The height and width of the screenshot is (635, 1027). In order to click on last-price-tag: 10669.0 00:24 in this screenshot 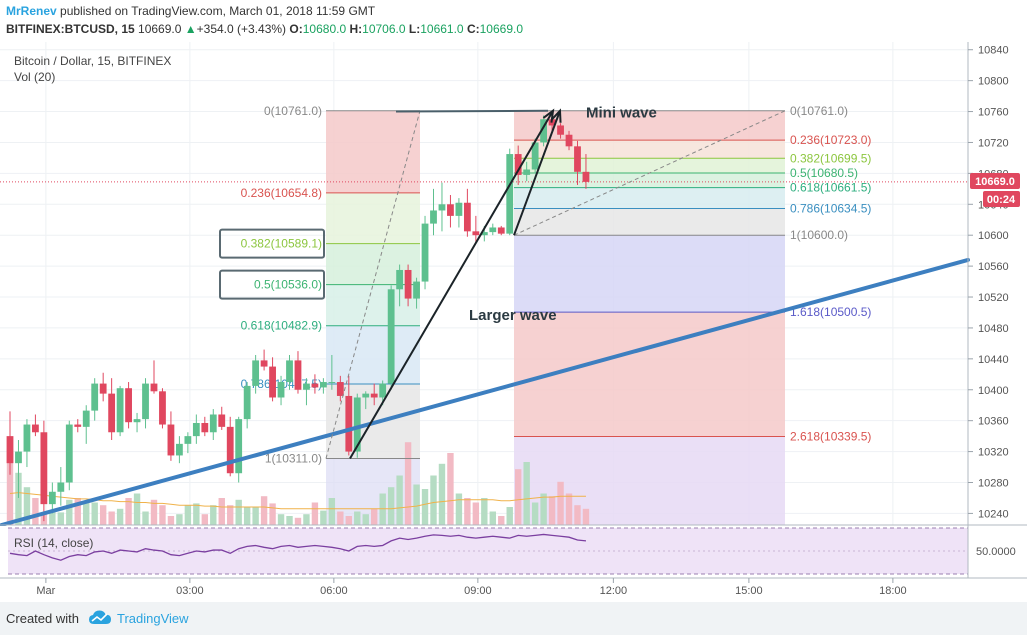, I will do `click(995, 190)`.